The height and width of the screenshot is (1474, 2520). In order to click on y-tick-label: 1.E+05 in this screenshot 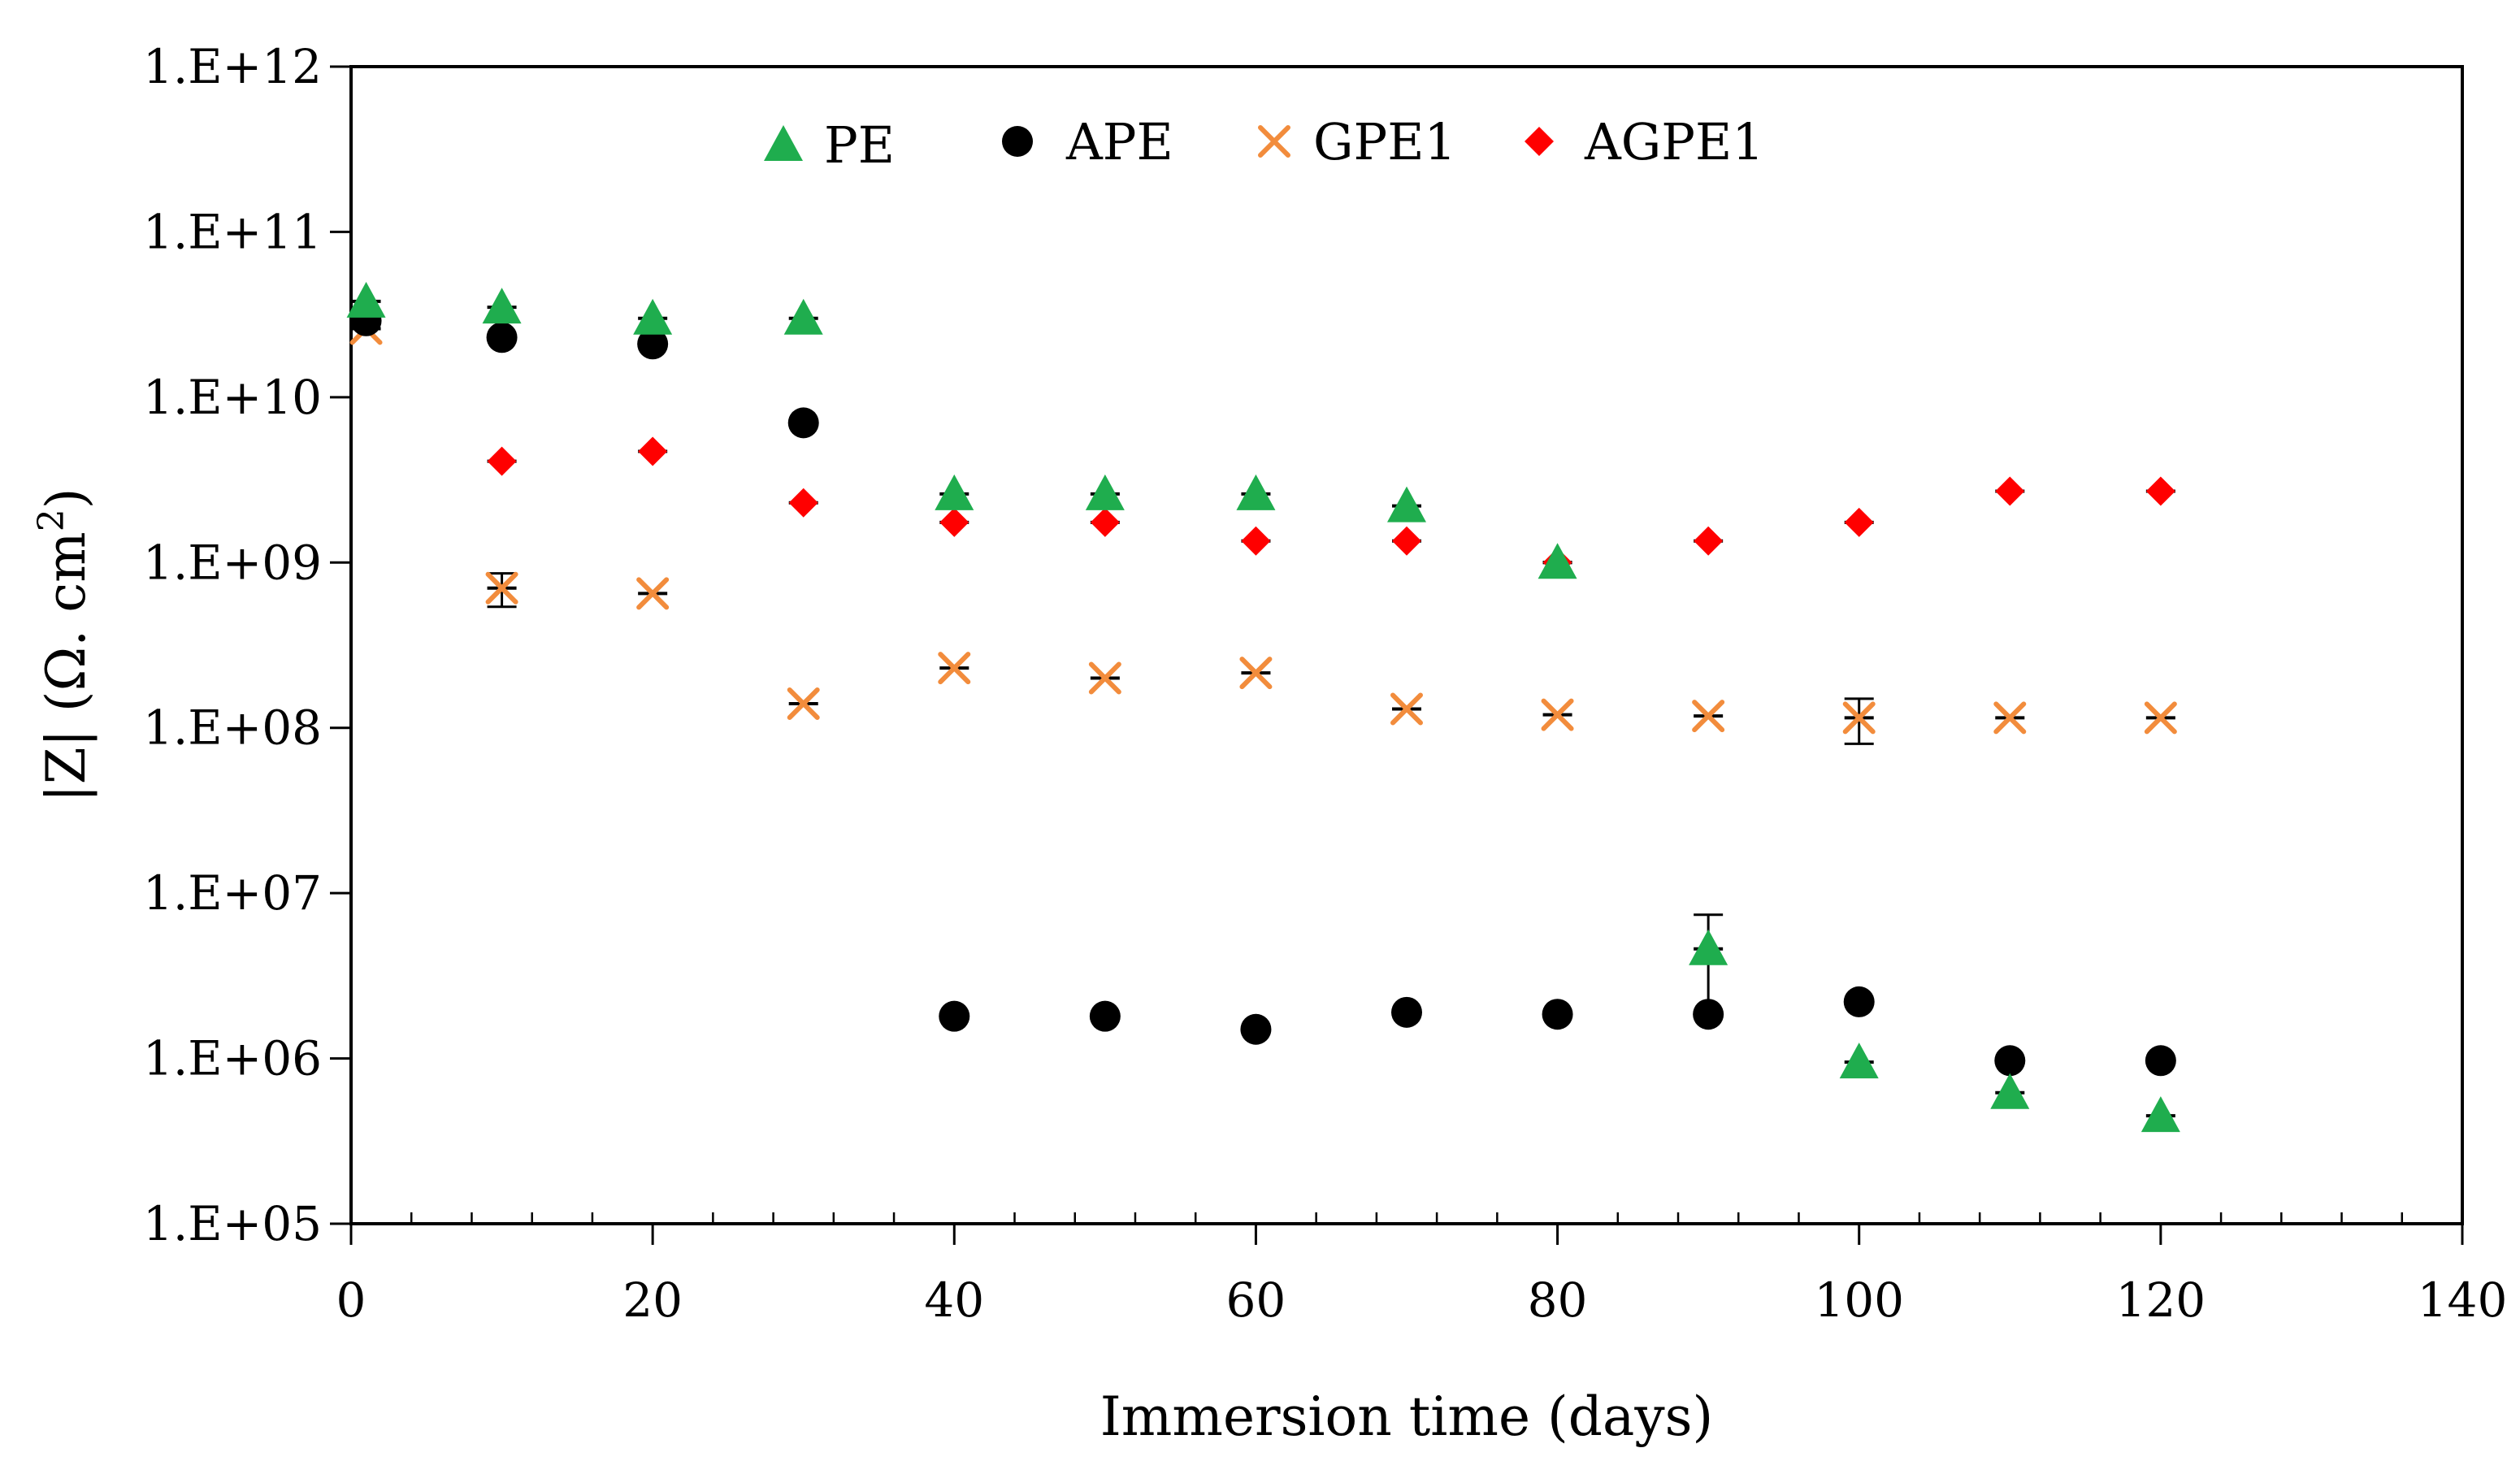, I will do `click(233, 1223)`.